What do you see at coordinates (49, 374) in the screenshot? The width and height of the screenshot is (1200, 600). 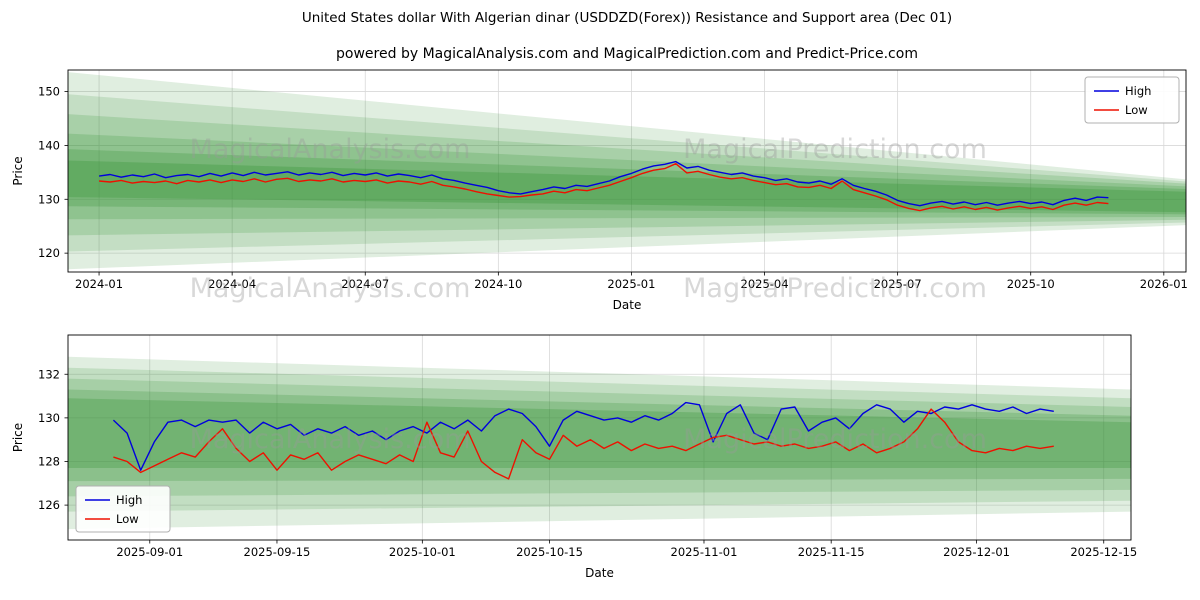 I see `y-tick-label: 132` at bounding box center [49, 374].